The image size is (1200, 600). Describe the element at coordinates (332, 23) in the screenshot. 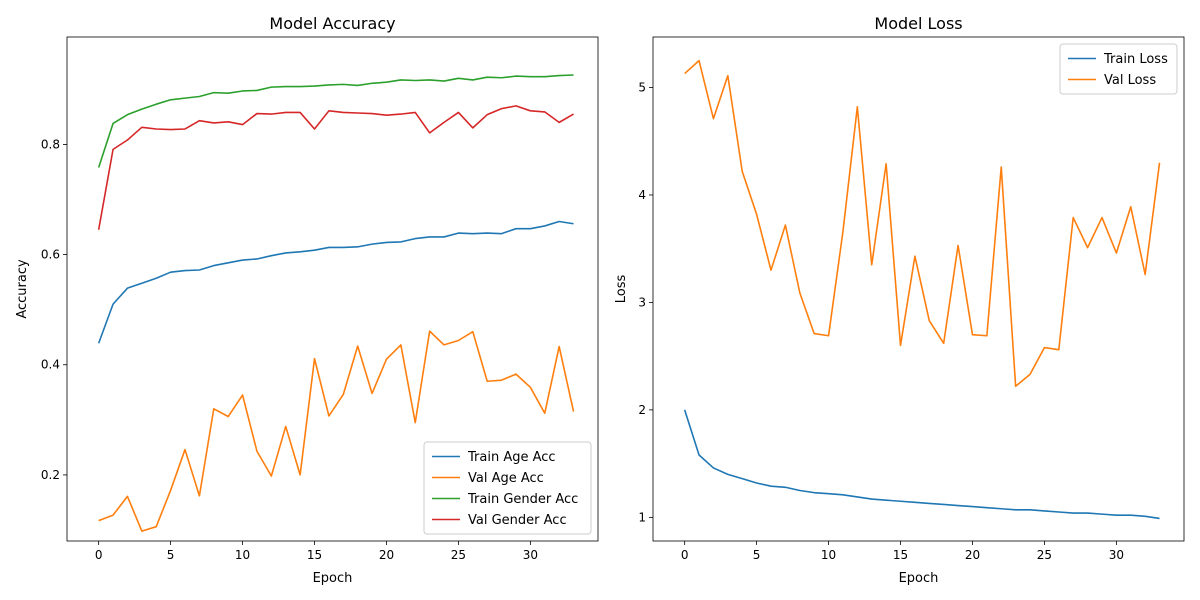

I see `chart-title: Model Accuracy` at that location.